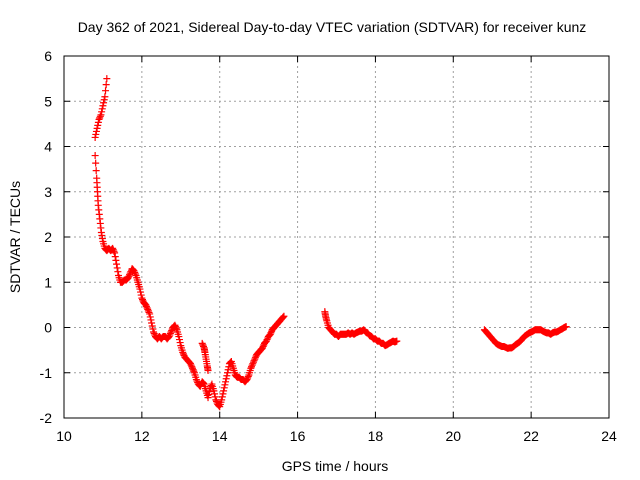 The image size is (640, 480). What do you see at coordinates (48, 282) in the screenshot?
I see `y-tick-label: 1` at bounding box center [48, 282].